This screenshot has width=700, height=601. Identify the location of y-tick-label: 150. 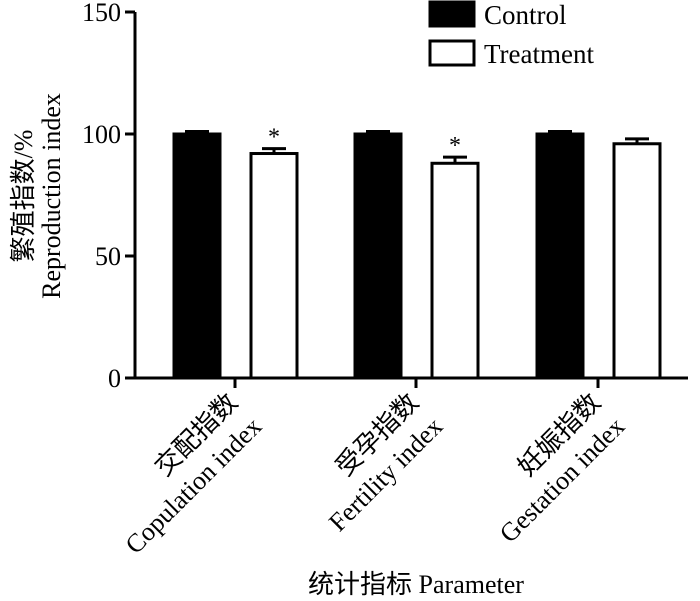
(101, 13).